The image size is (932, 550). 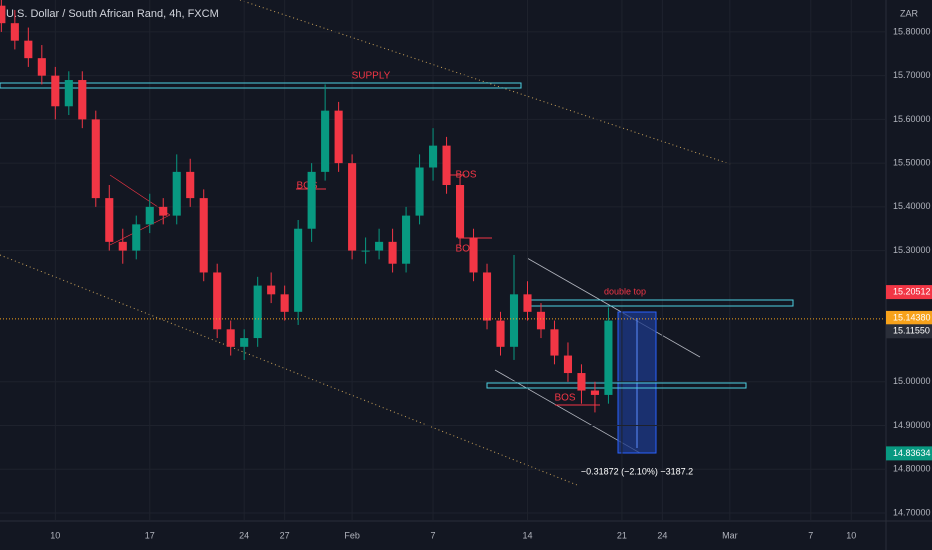 I want to click on price-tag-label: 15.11550, so click(x=911, y=331).